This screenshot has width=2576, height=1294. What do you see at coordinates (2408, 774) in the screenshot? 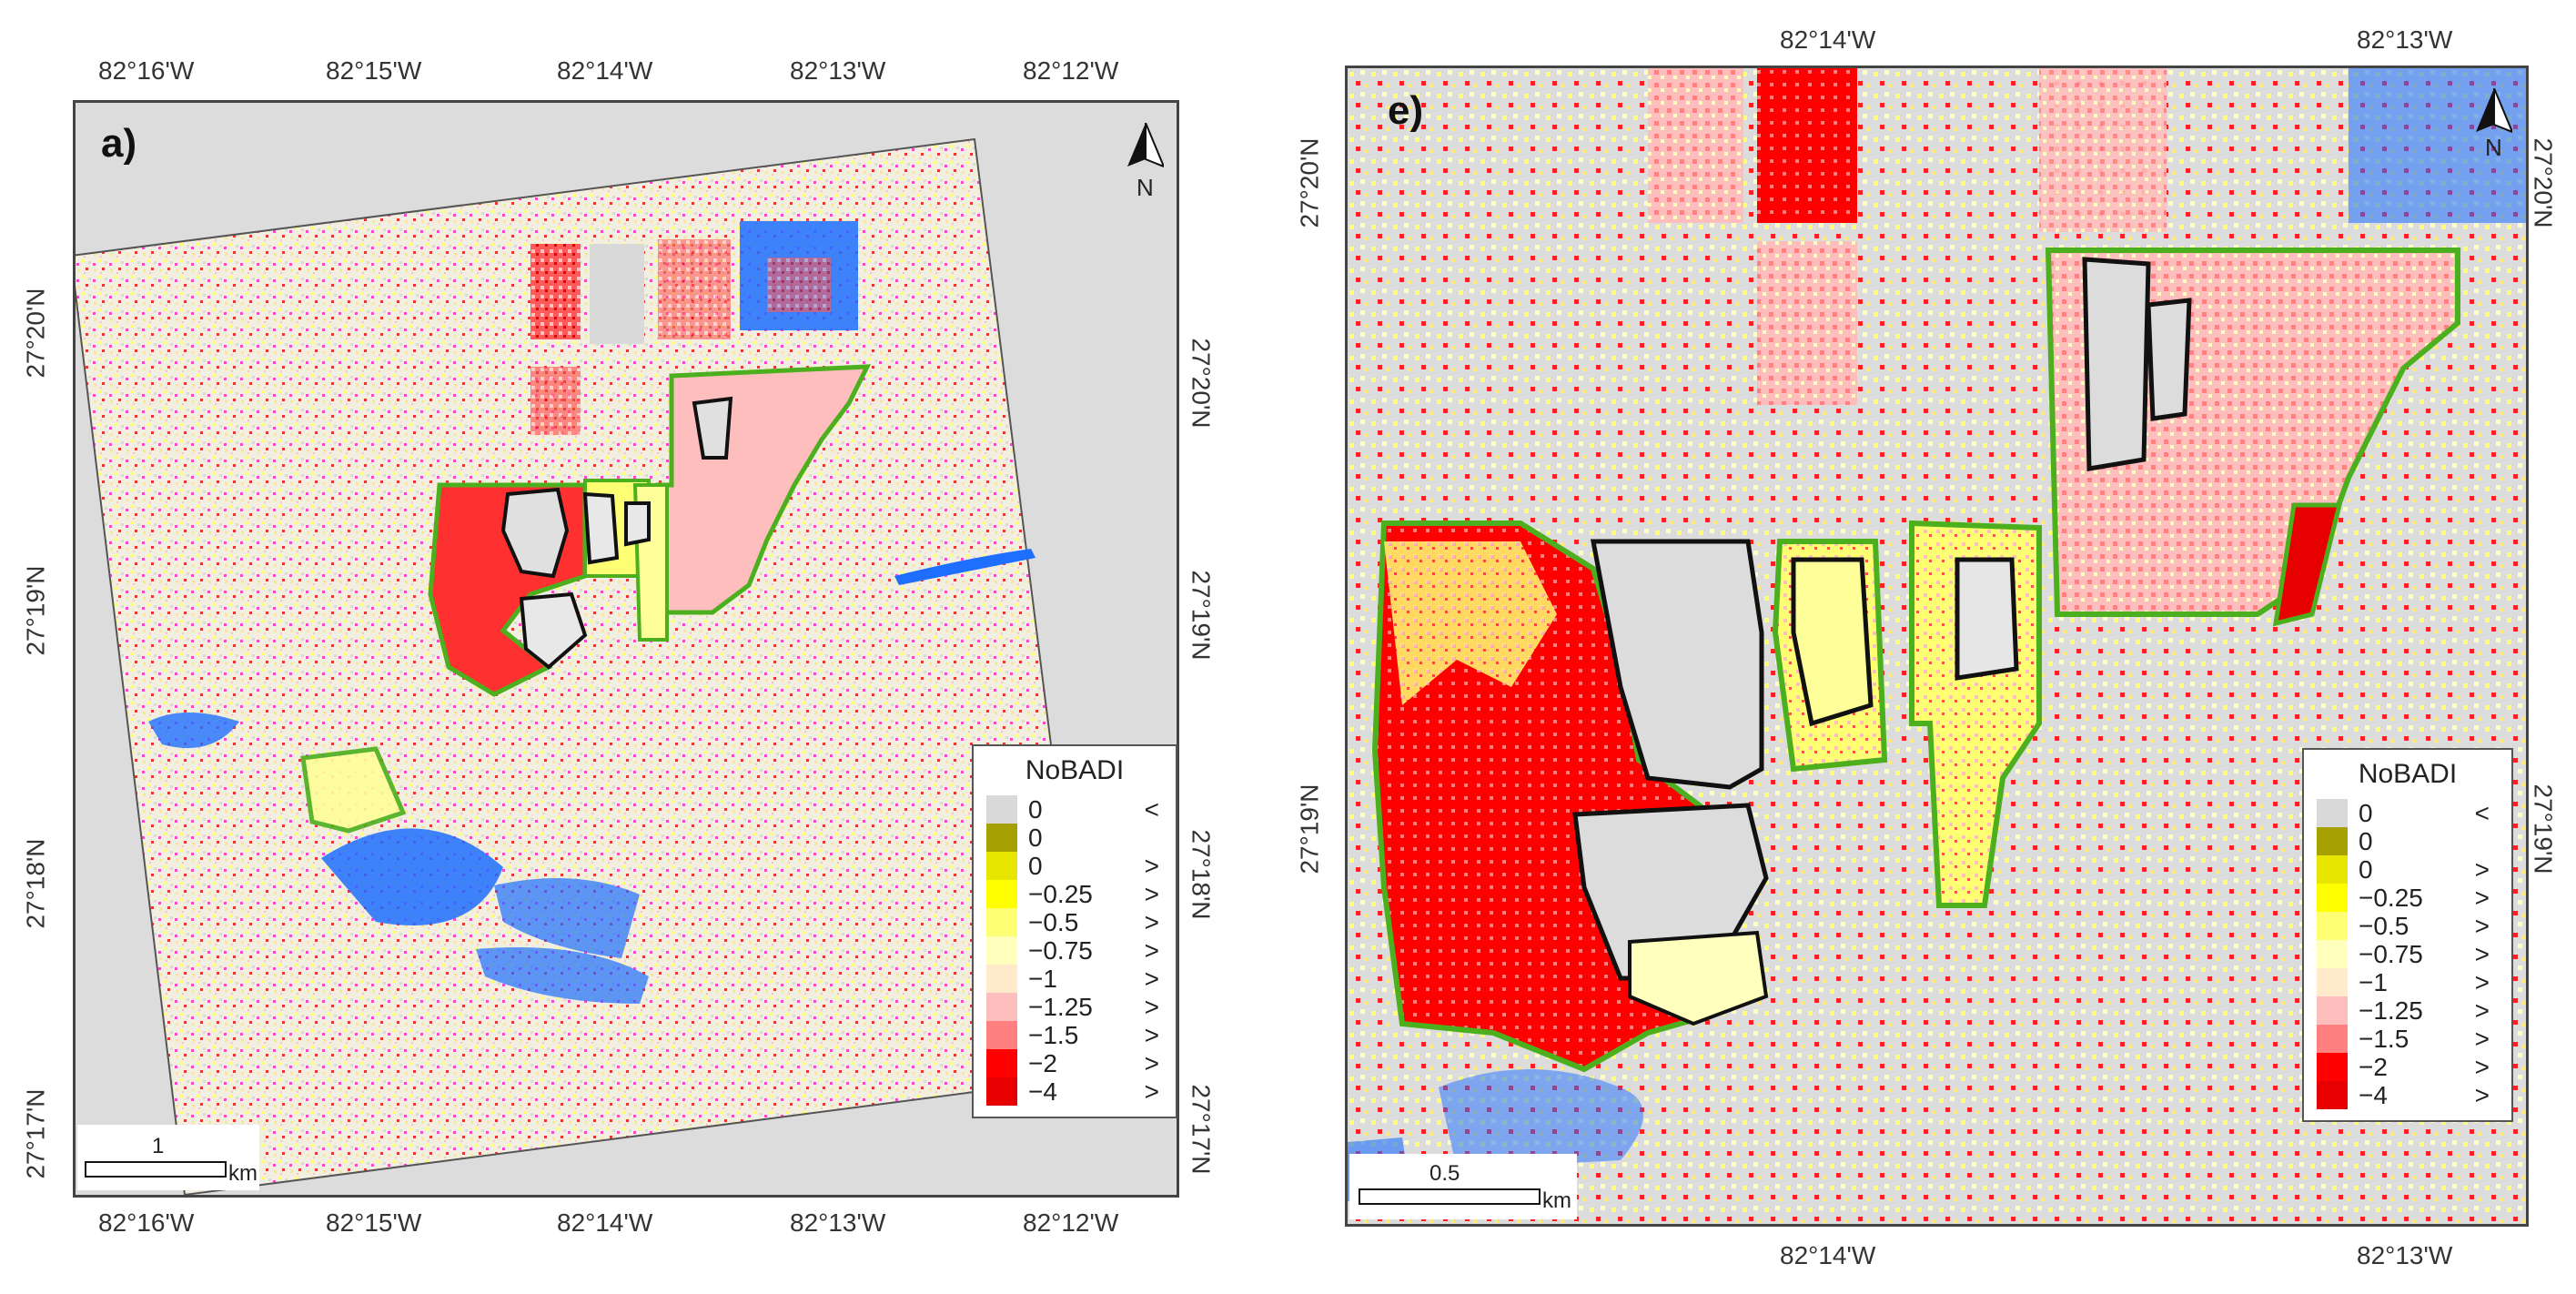
I see `legend-title-e: NoBADI` at bounding box center [2408, 774].